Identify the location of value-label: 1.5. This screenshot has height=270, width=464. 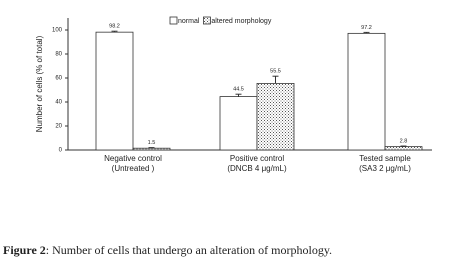
(152, 143).